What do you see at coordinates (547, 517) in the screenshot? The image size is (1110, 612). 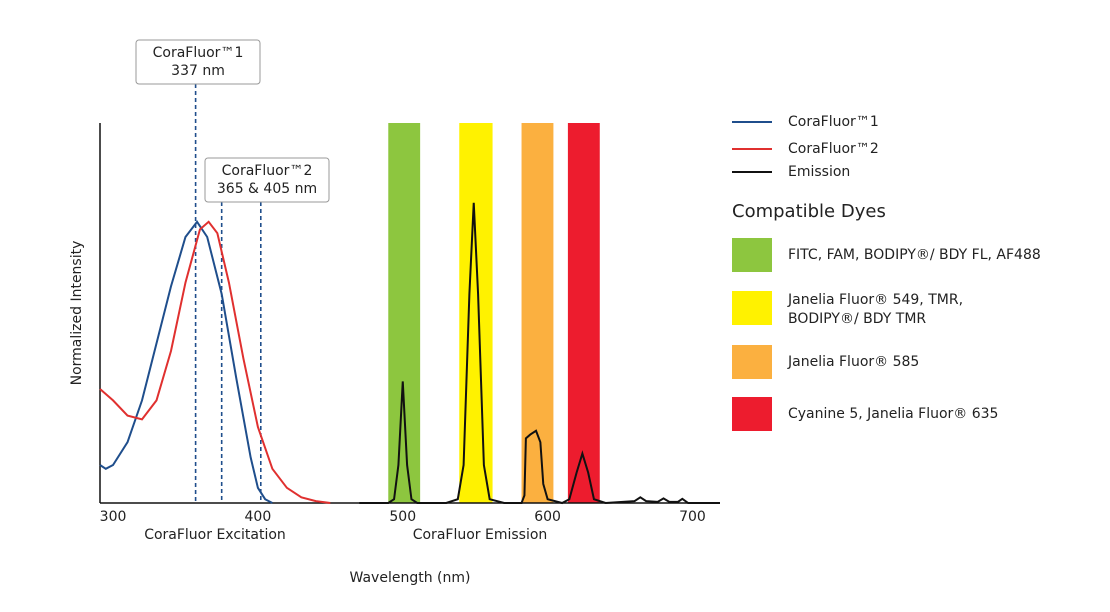 I see `x-tick-label: 600` at bounding box center [547, 517].